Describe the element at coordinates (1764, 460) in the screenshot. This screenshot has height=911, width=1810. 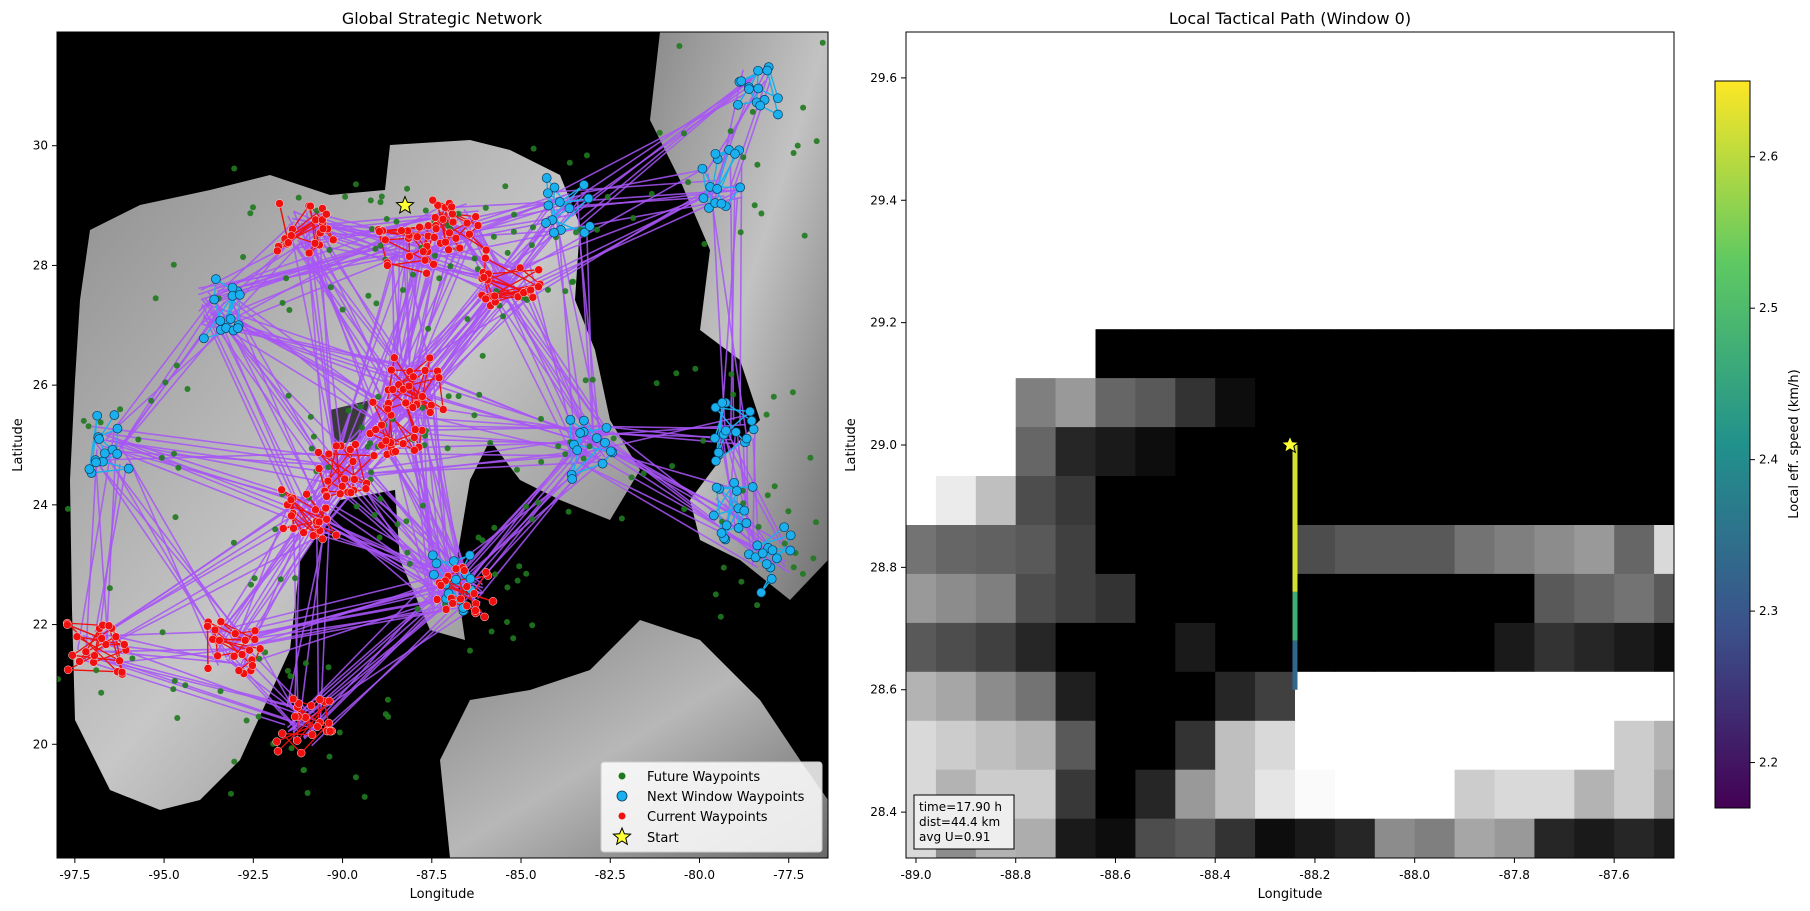
I see `colorbar-ticks: 2.2 2.3 2.4 2.5 2.6` at that location.